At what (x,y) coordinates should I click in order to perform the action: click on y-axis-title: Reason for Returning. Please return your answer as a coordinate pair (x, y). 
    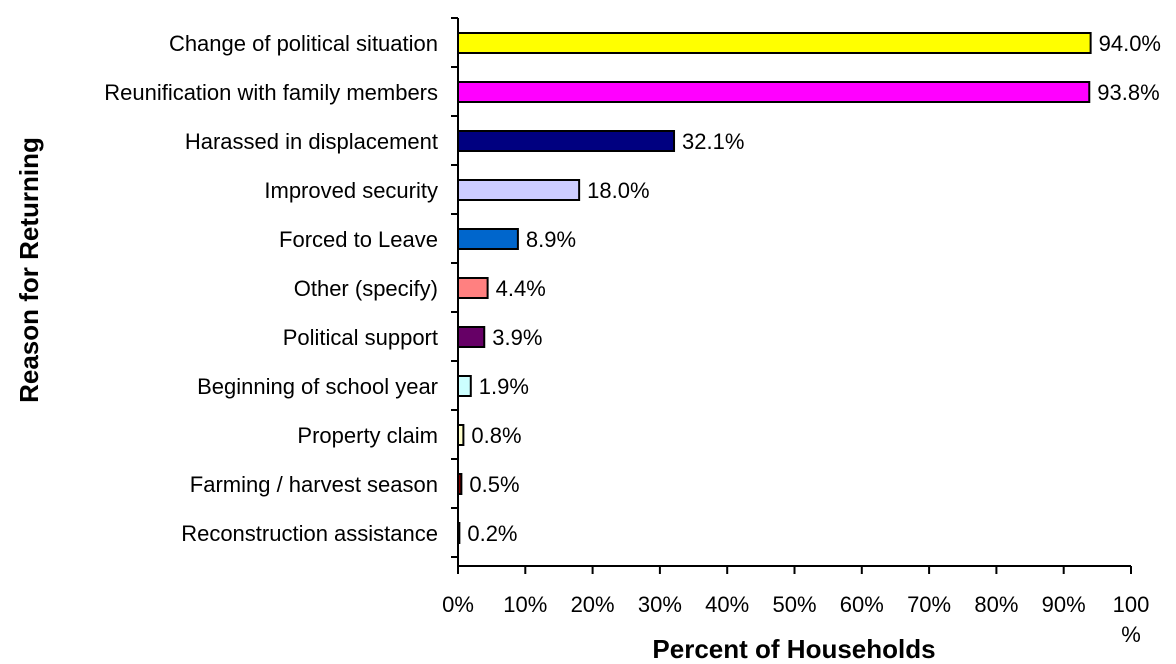
    Looking at the image, I should click on (29, 270).